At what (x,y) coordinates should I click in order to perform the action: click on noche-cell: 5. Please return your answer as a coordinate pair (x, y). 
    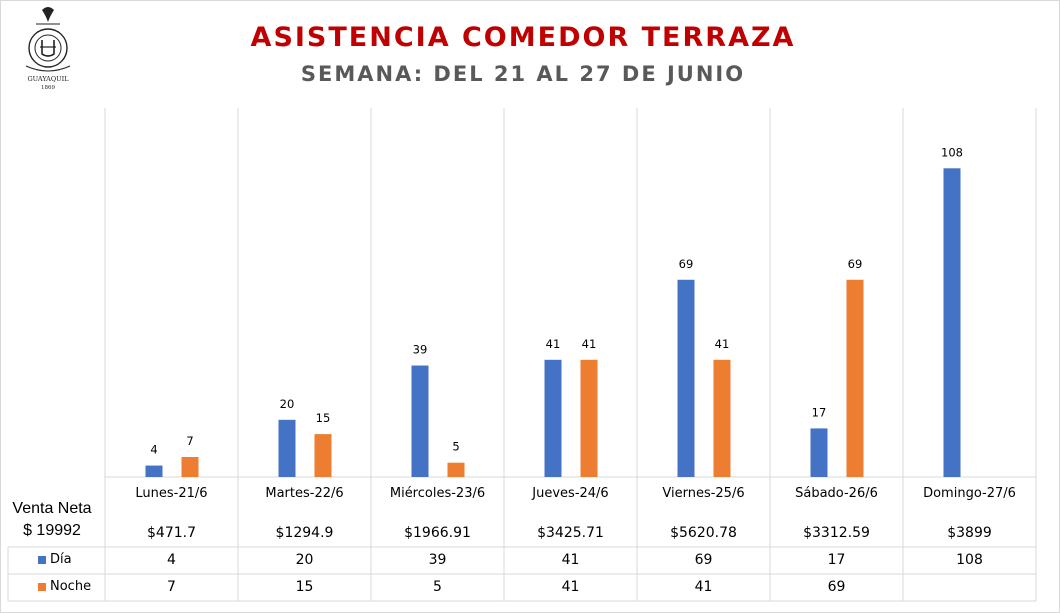
    Looking at the image, I should click on (437, 587).